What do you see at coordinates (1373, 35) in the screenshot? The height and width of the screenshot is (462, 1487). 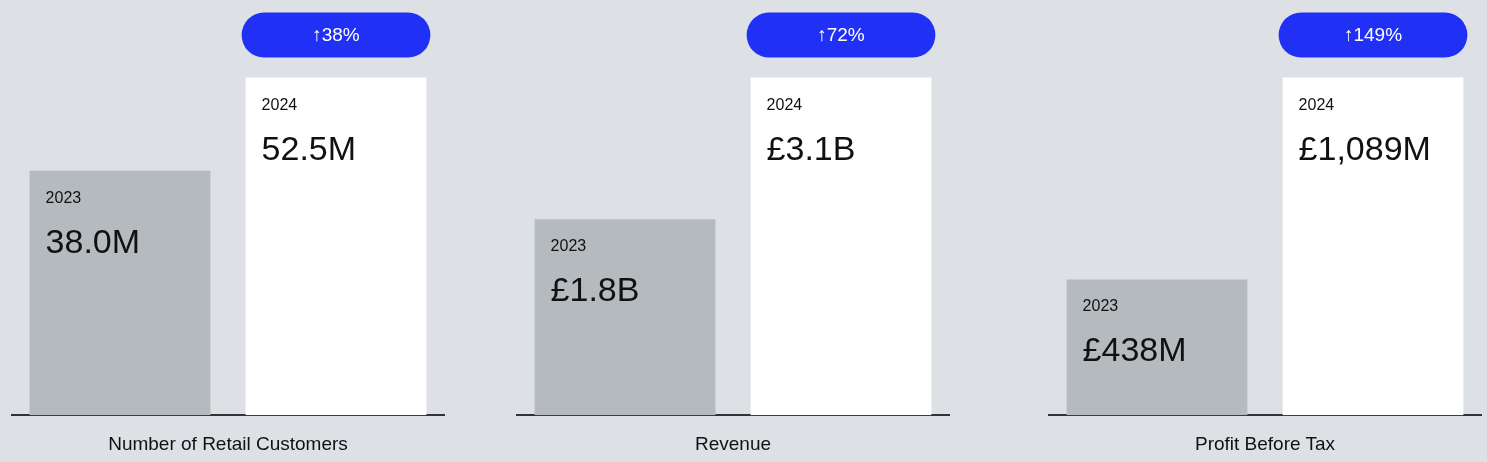 I see `text: ↑149%` at bounding box center [1373, 35].